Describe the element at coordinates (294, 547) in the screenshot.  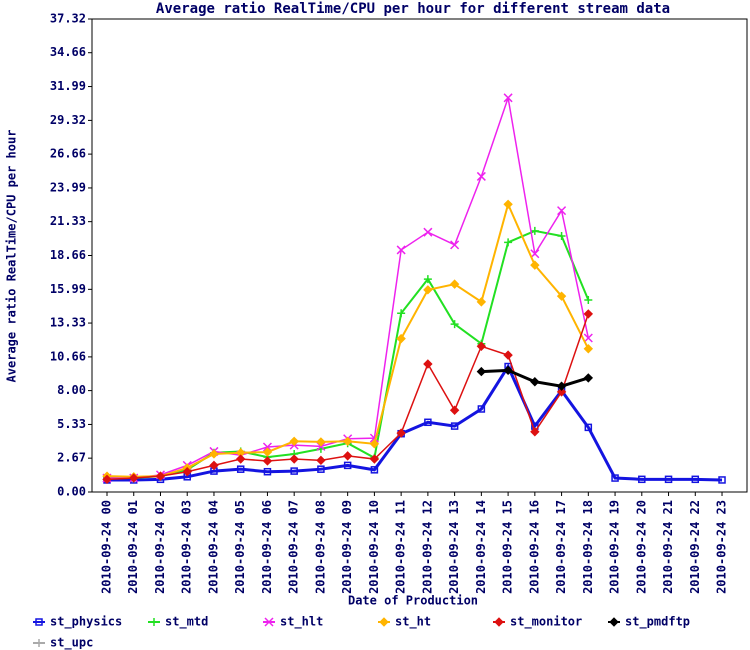
I see `x-tick-label: 2010-09-24 07` at that location.